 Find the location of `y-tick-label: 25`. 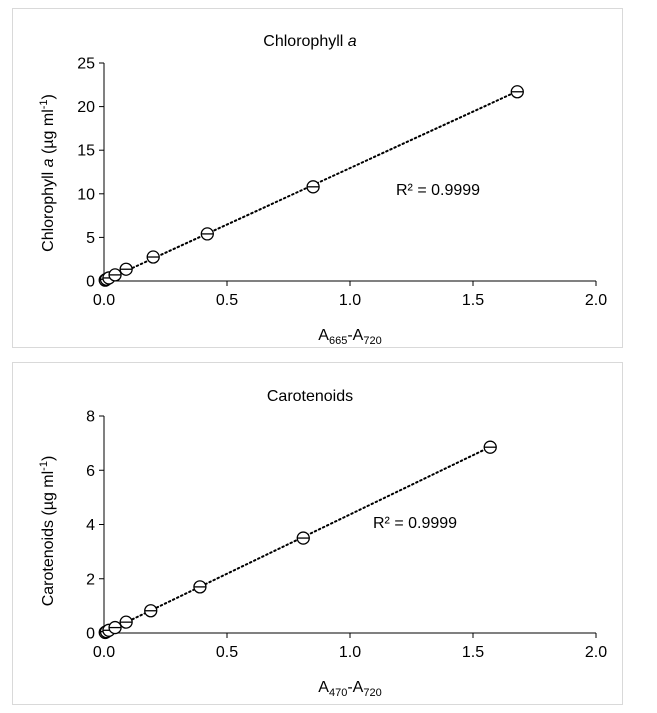

y-tick-label: 25 is located at coordinates (86, 64).